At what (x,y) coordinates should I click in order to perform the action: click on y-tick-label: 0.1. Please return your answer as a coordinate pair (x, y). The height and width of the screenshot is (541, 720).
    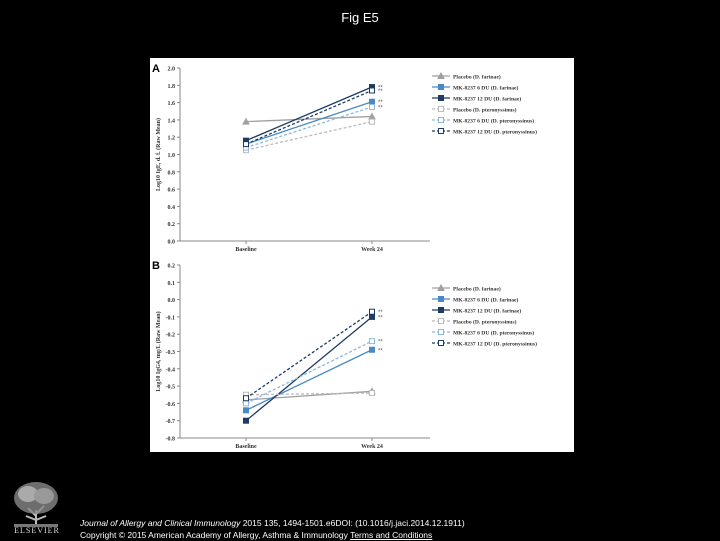
    Looking at the image, I should click on (172, 284).